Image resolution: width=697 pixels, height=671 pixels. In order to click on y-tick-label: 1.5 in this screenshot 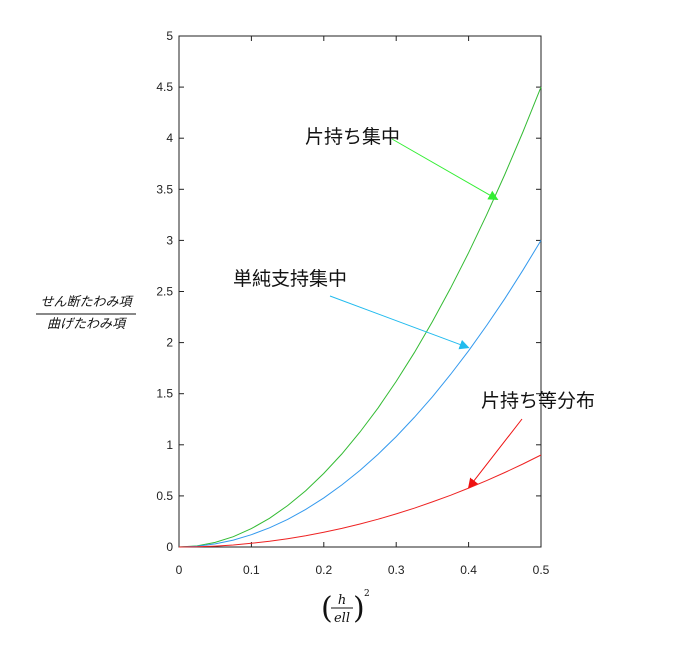, I will do `click(164, 394)`.